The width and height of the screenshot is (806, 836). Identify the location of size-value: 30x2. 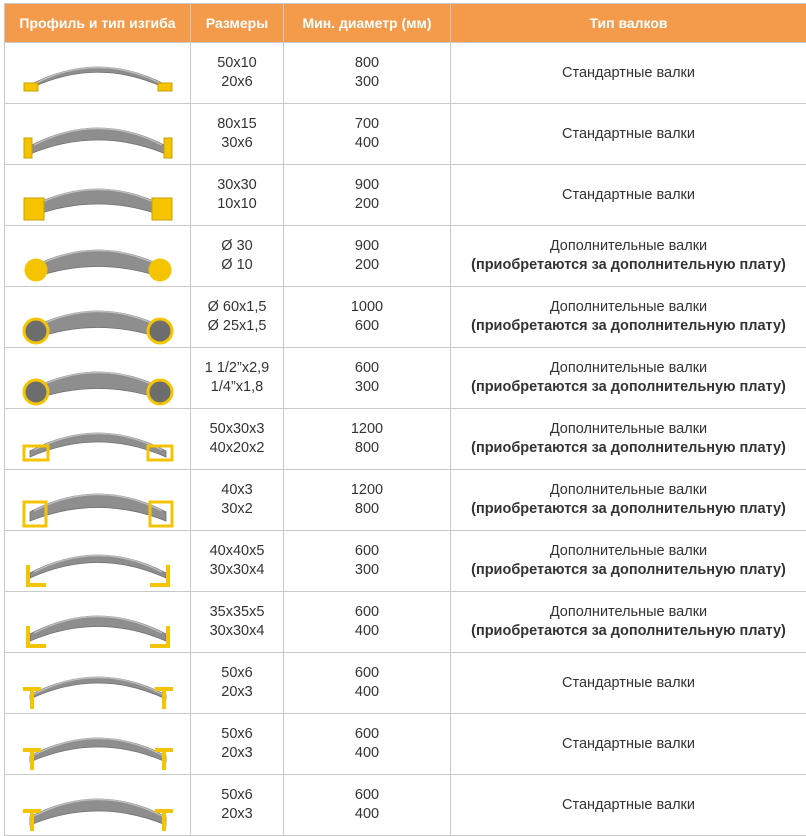
(237, 509).